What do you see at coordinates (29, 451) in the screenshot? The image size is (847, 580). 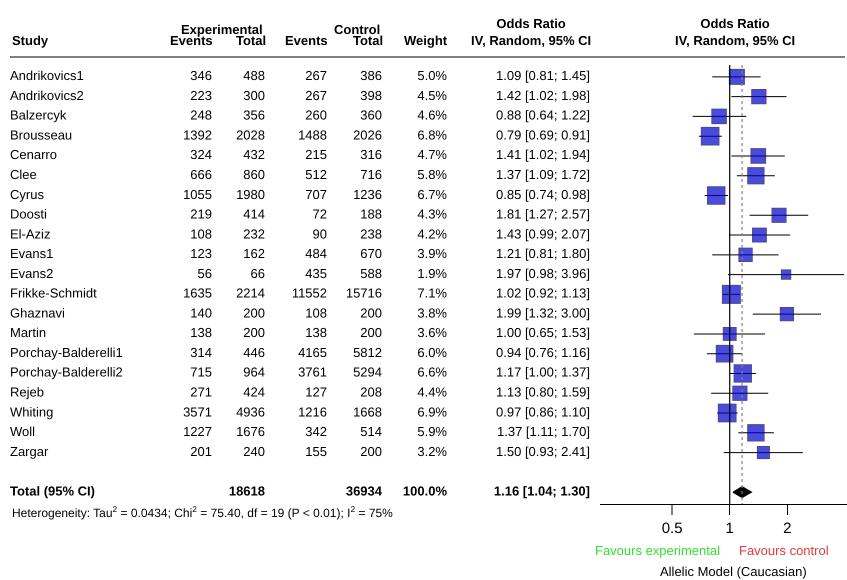 I see `category-label: Zargar` at bounding box center [29, 451].